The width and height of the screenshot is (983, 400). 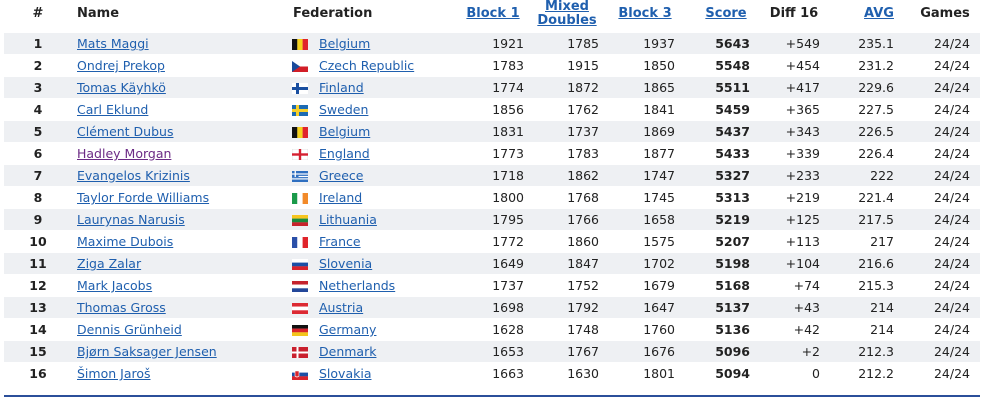 I want to click on block3: 1841, so click(x=659, y=109).